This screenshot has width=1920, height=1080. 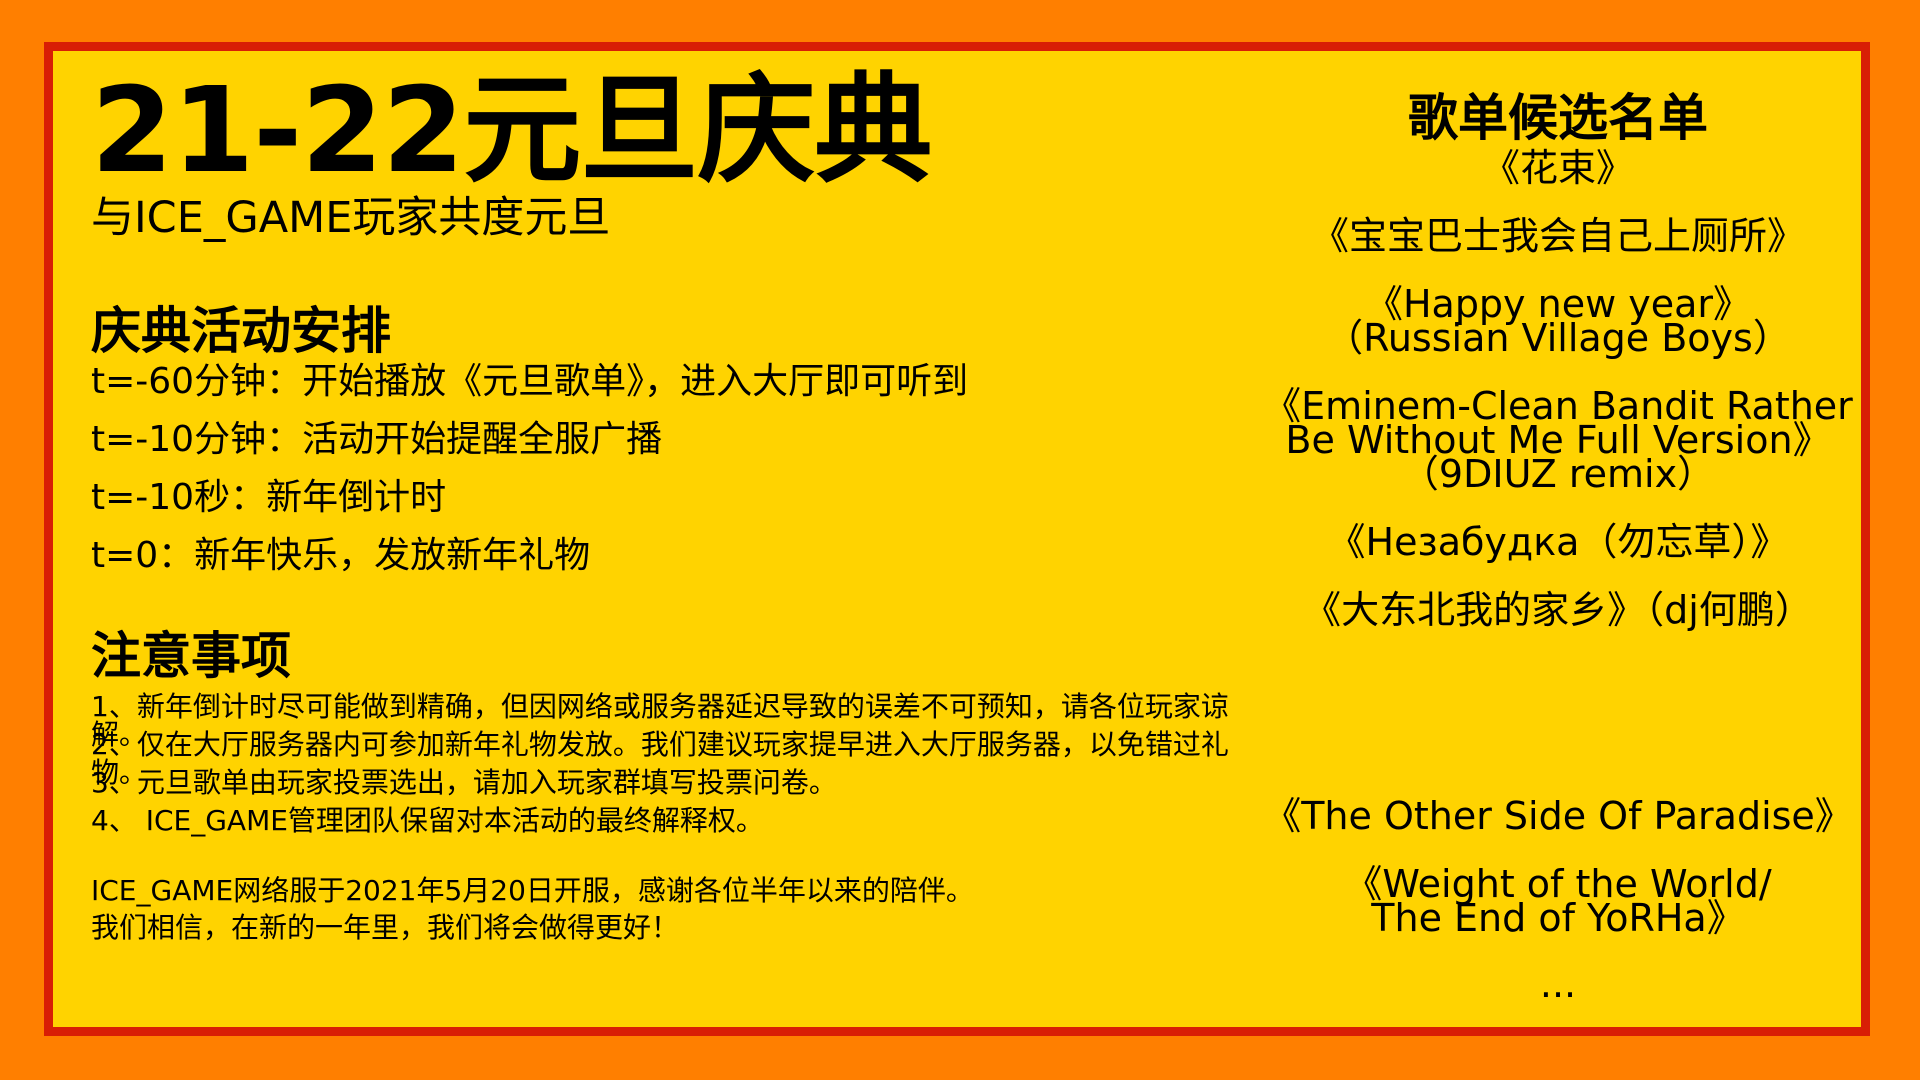 What do you see at coordinates (530, 381) in the screenshot?
I see `schedule-item: t=-60分钟：开始播放《元旦歌单》，进入大厅即可听到` at bounding box center [530, 381].